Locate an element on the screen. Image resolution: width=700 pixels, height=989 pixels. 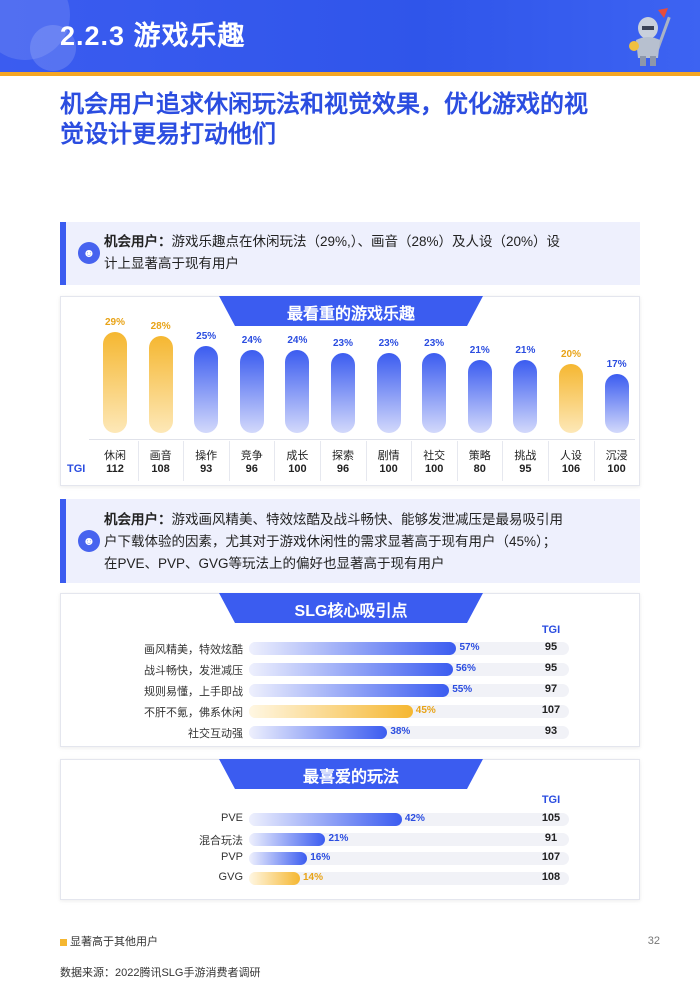
data-label: 38% is located at coordinates (400, 731).